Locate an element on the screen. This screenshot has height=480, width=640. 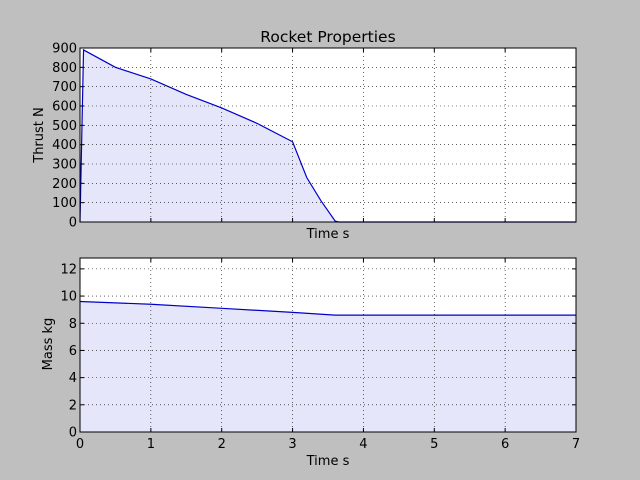
thrust-y-tick-label: 800 is located at coordinates (64, 68).